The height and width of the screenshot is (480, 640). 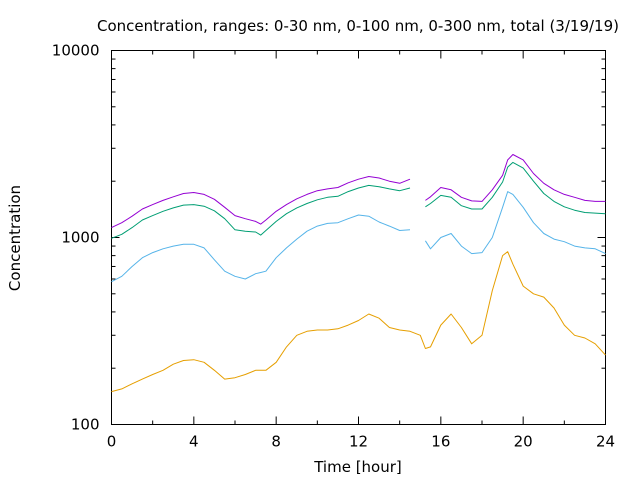 I want to click on x-tick-label: 4, so click(x=194, y=442).